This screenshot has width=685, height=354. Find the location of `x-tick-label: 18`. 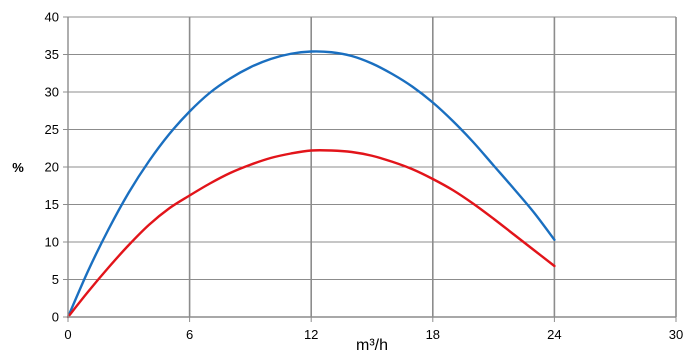

x-tick-label: 18 is located at coordinates (433, 334).